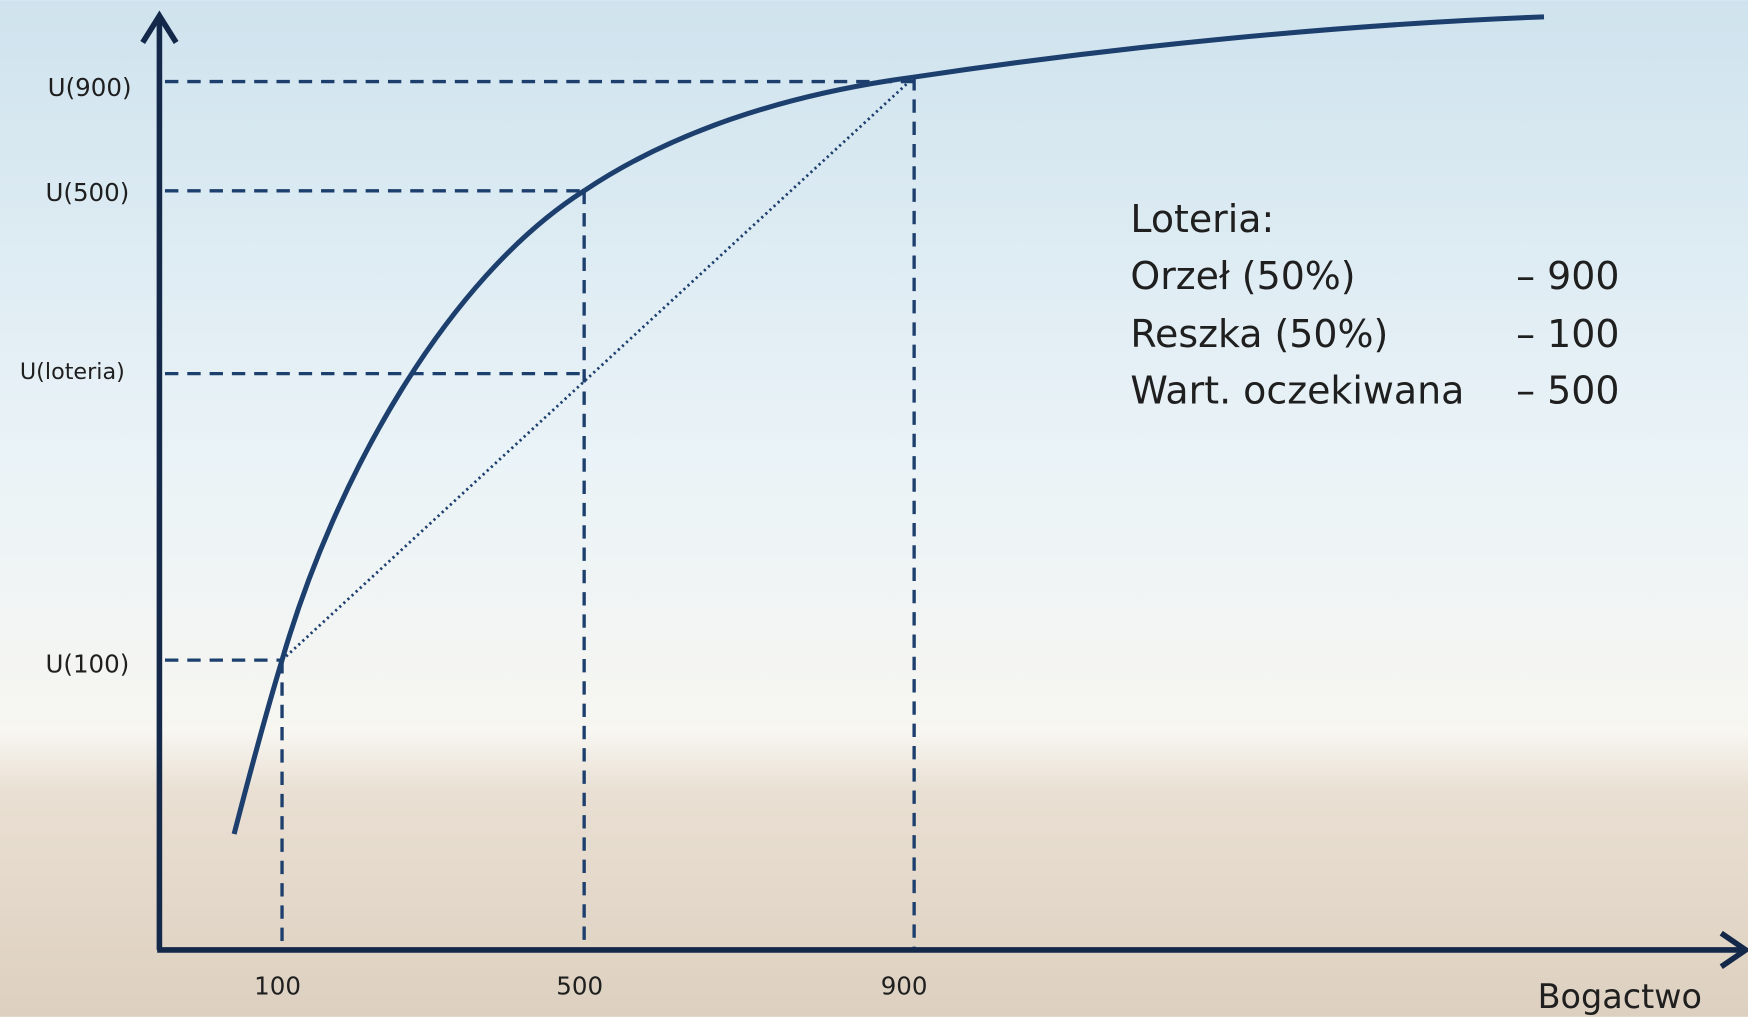  Describe the element at coordinates (579, 986) in the screenshot. I see `x-label: 500` at that location.